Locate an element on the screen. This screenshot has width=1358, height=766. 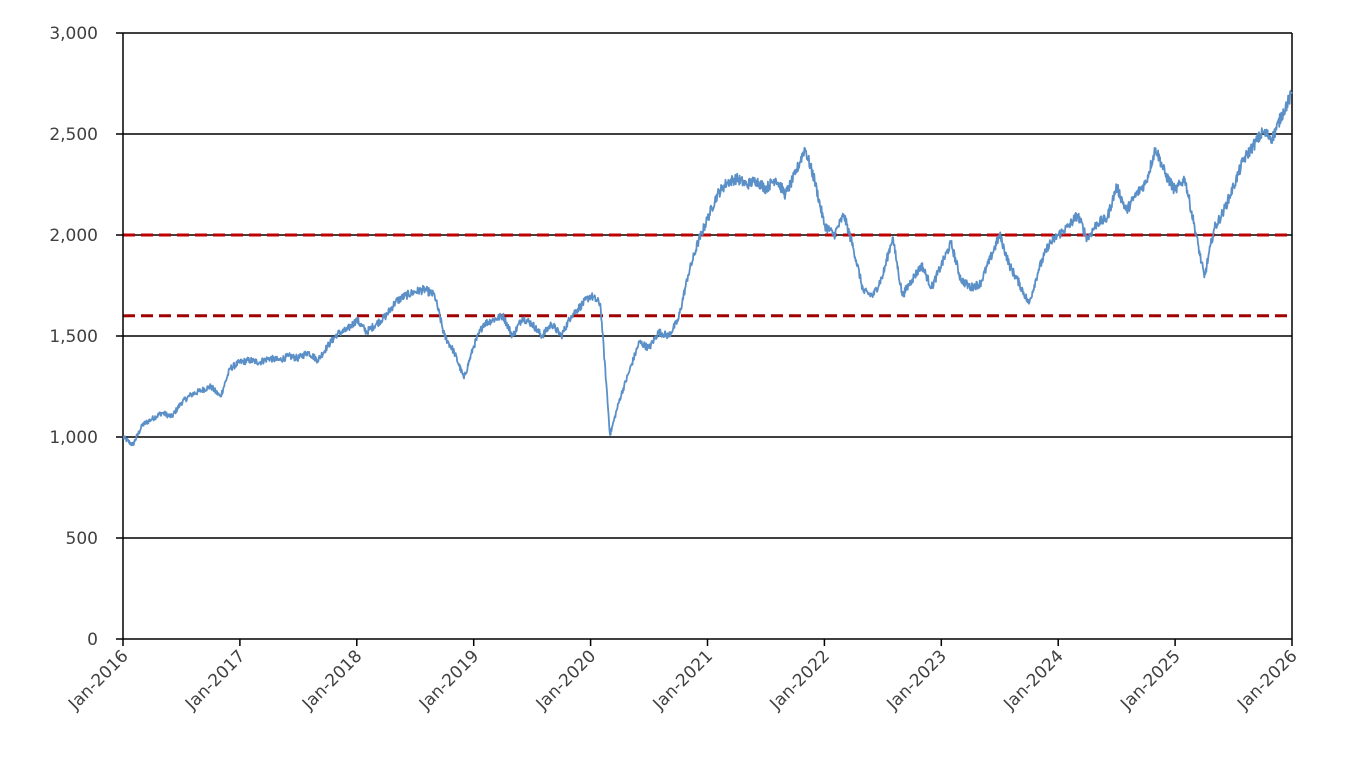
y-tick-labels: 0 500 1,000 1,500 2,000 2,500 3,000 is located at coordinates (73, 337).